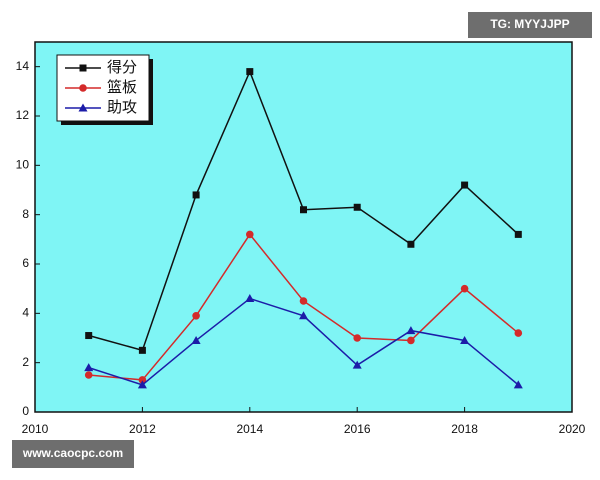 This screenshot has height=480, width=600. What do you see at coordinates (25, 313) in the screenshot?
I see `y-tick-label: 4` at bounding box center [25, 313].